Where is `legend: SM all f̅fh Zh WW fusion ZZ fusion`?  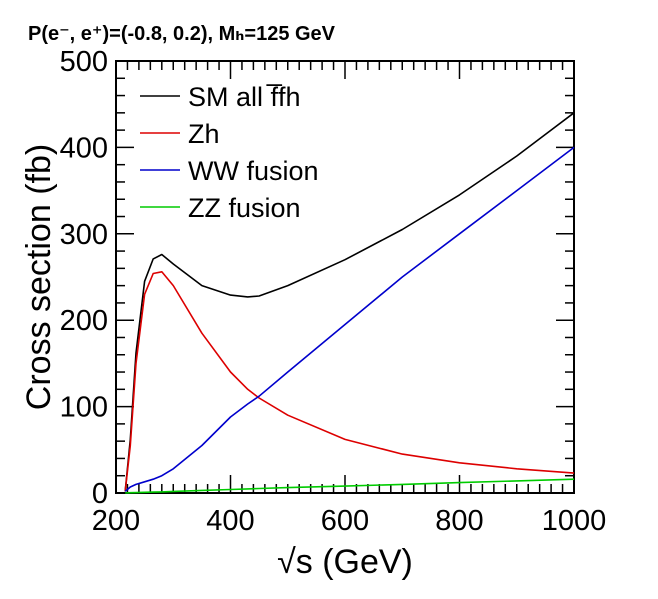 legend: SM all f̅fh Zh WW fusion ZZ fusion is located at coordinates (229, 152).